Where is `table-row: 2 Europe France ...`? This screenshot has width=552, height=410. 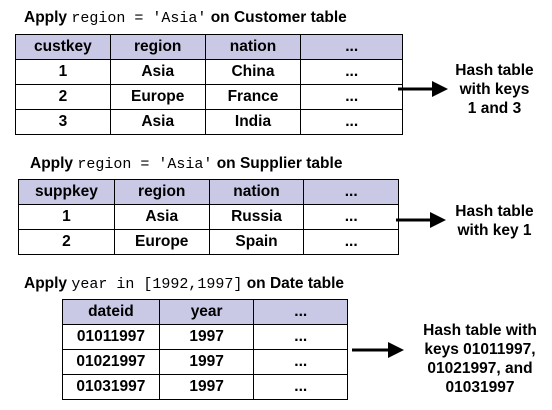 table-row: 2 Europe France ... is located at coordinates (209, 97).